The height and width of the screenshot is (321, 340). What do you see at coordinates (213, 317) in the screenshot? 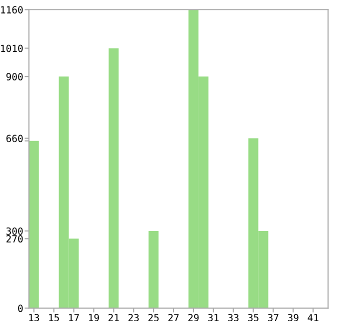
I see `x-tick-label: 31` at bounding box center [213, 317].